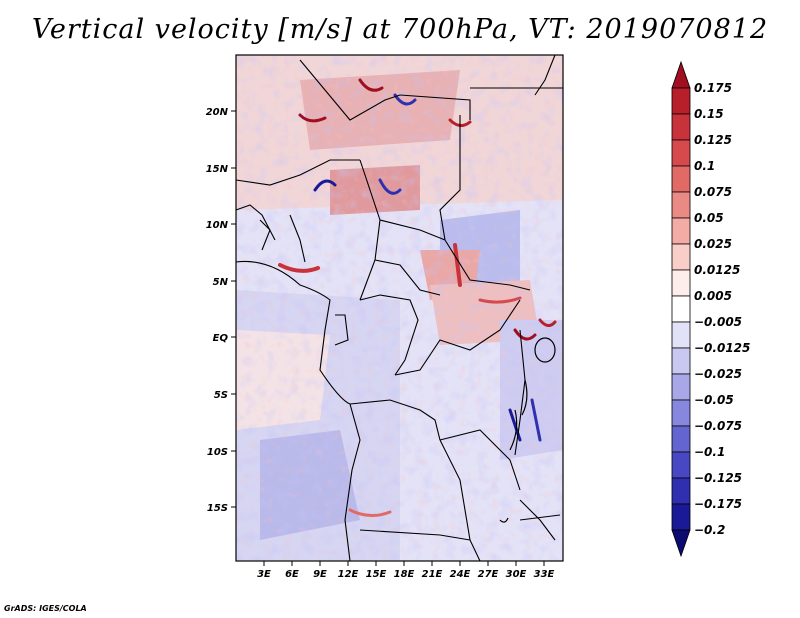 The image size is (800, 618). Describe the element at coordinates (217, 225) in the screenshot. I see `lat-label: 10N` at that location.